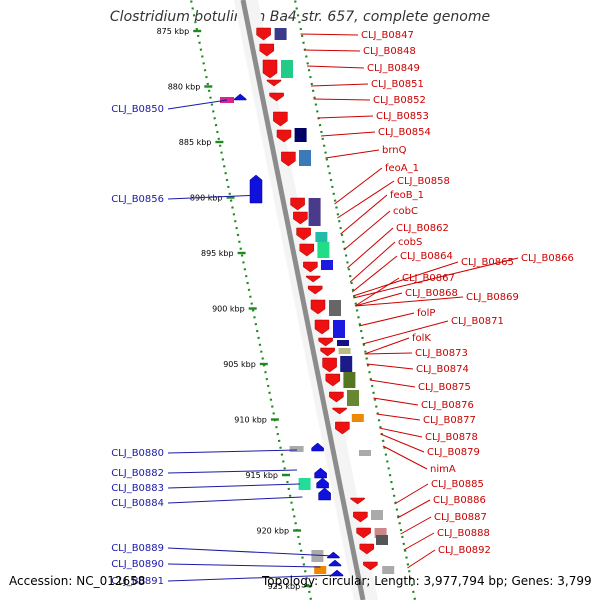  What do you see at coordinates (442, 369) in the screenshot?
I see `gene-label-right: CLJ_B0874` at bounding box center [442, 369].